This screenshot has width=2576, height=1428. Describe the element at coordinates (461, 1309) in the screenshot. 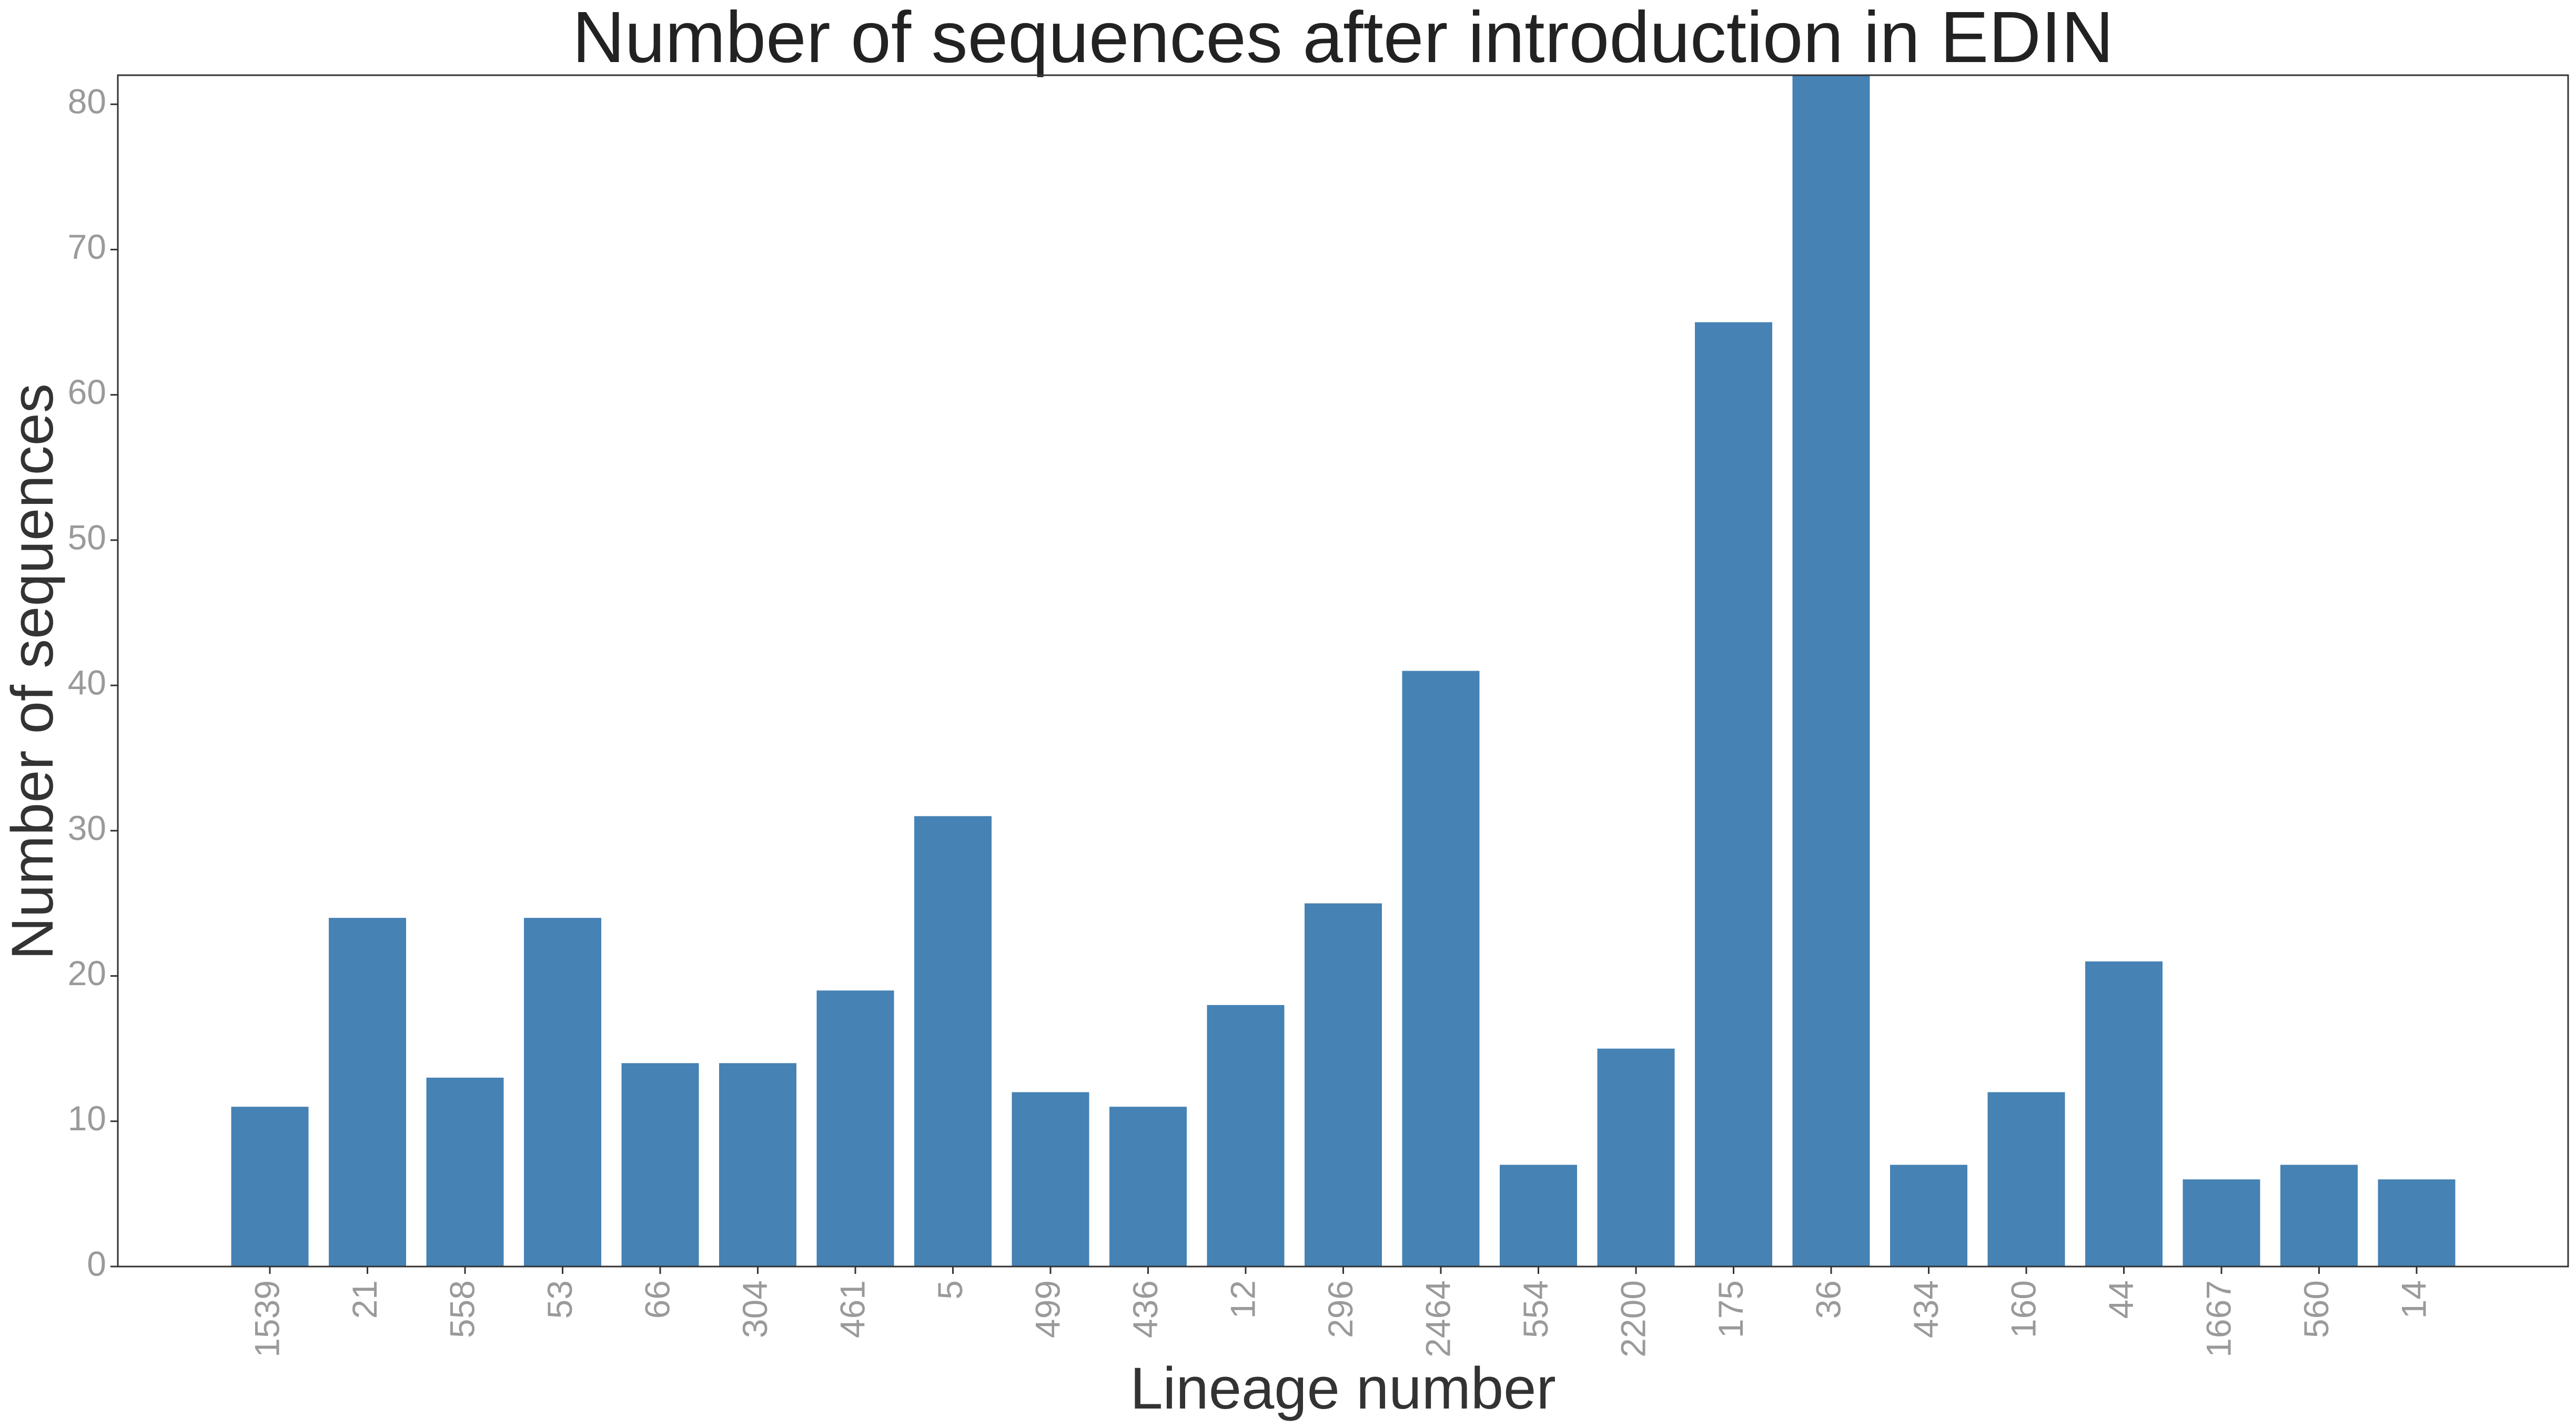

I see `x-tick-label: 558` at that location.